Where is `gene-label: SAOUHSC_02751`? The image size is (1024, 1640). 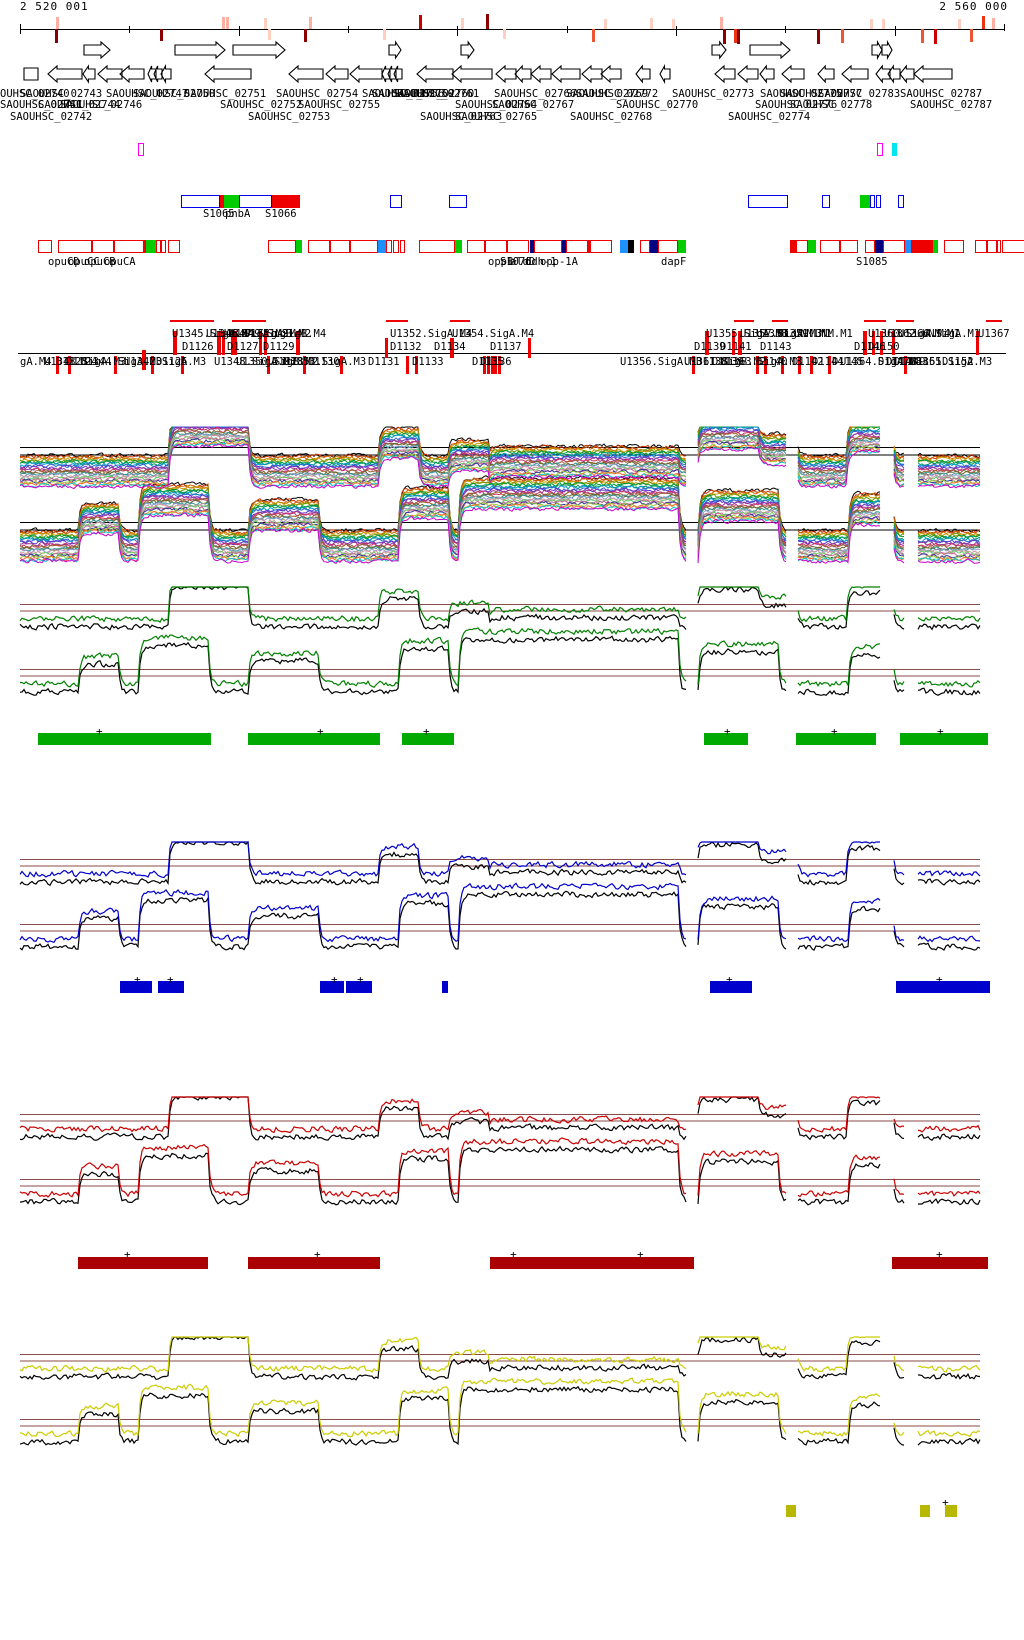
gene-label: SAOUHSC_02751 is located at coordinates (225, 94).